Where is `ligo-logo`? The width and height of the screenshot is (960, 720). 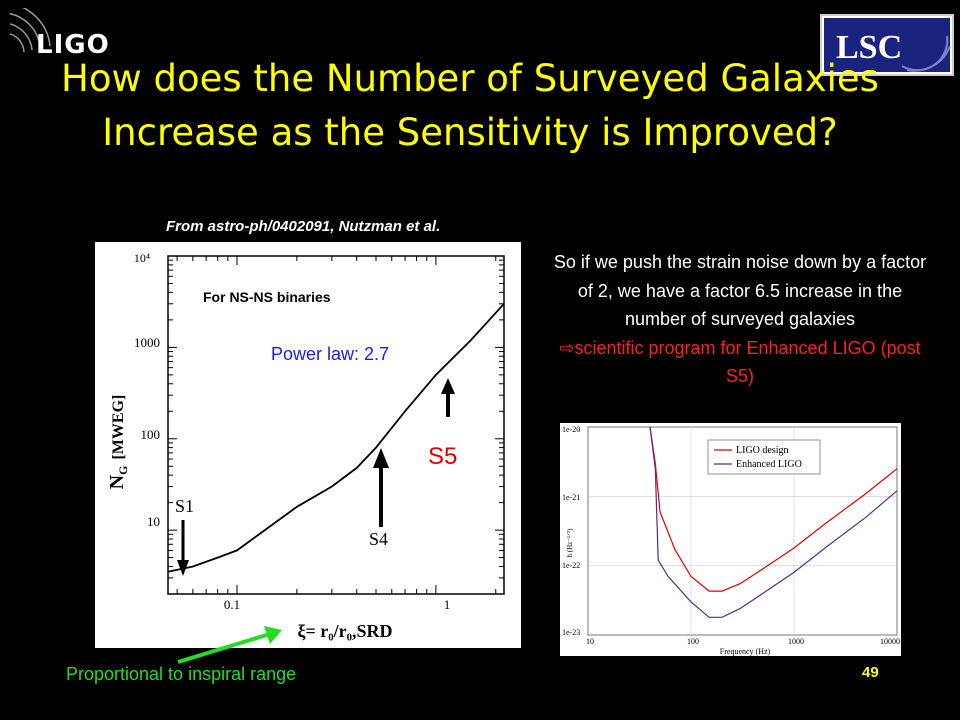
ligo-logo is located at coordinates (30, 30).